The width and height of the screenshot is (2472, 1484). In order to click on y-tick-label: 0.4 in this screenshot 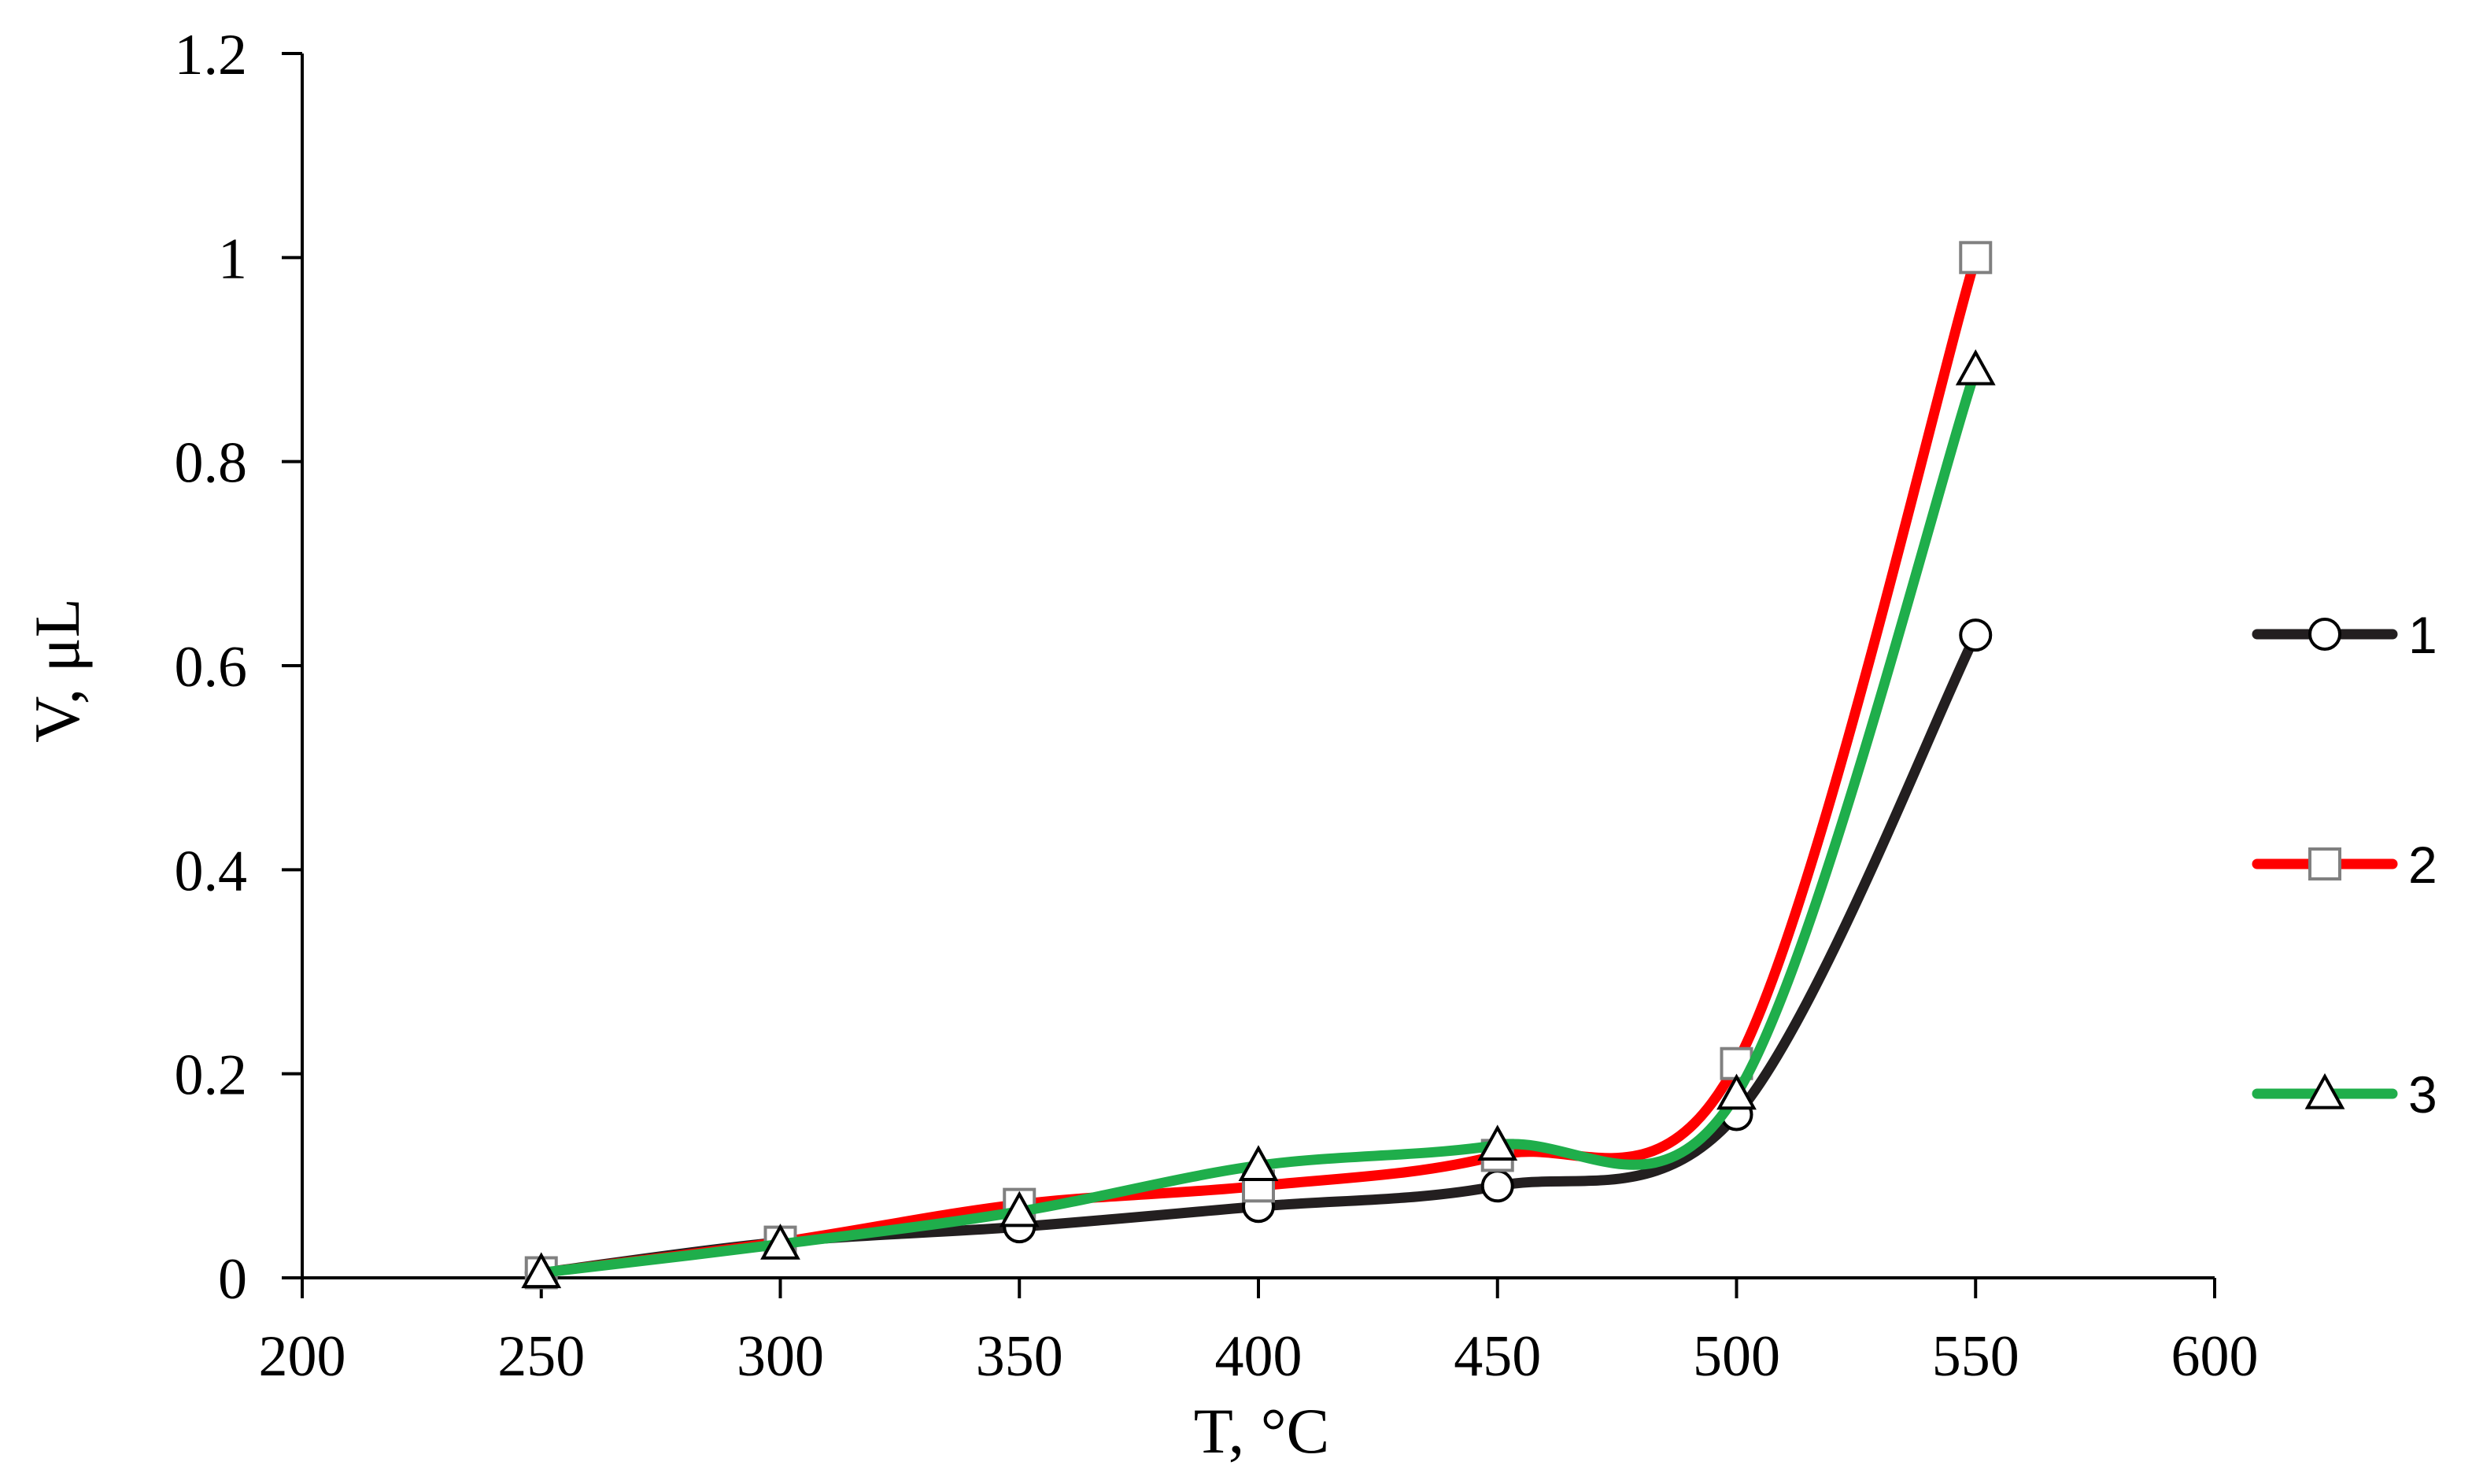, I will do `click(211, 871)`.